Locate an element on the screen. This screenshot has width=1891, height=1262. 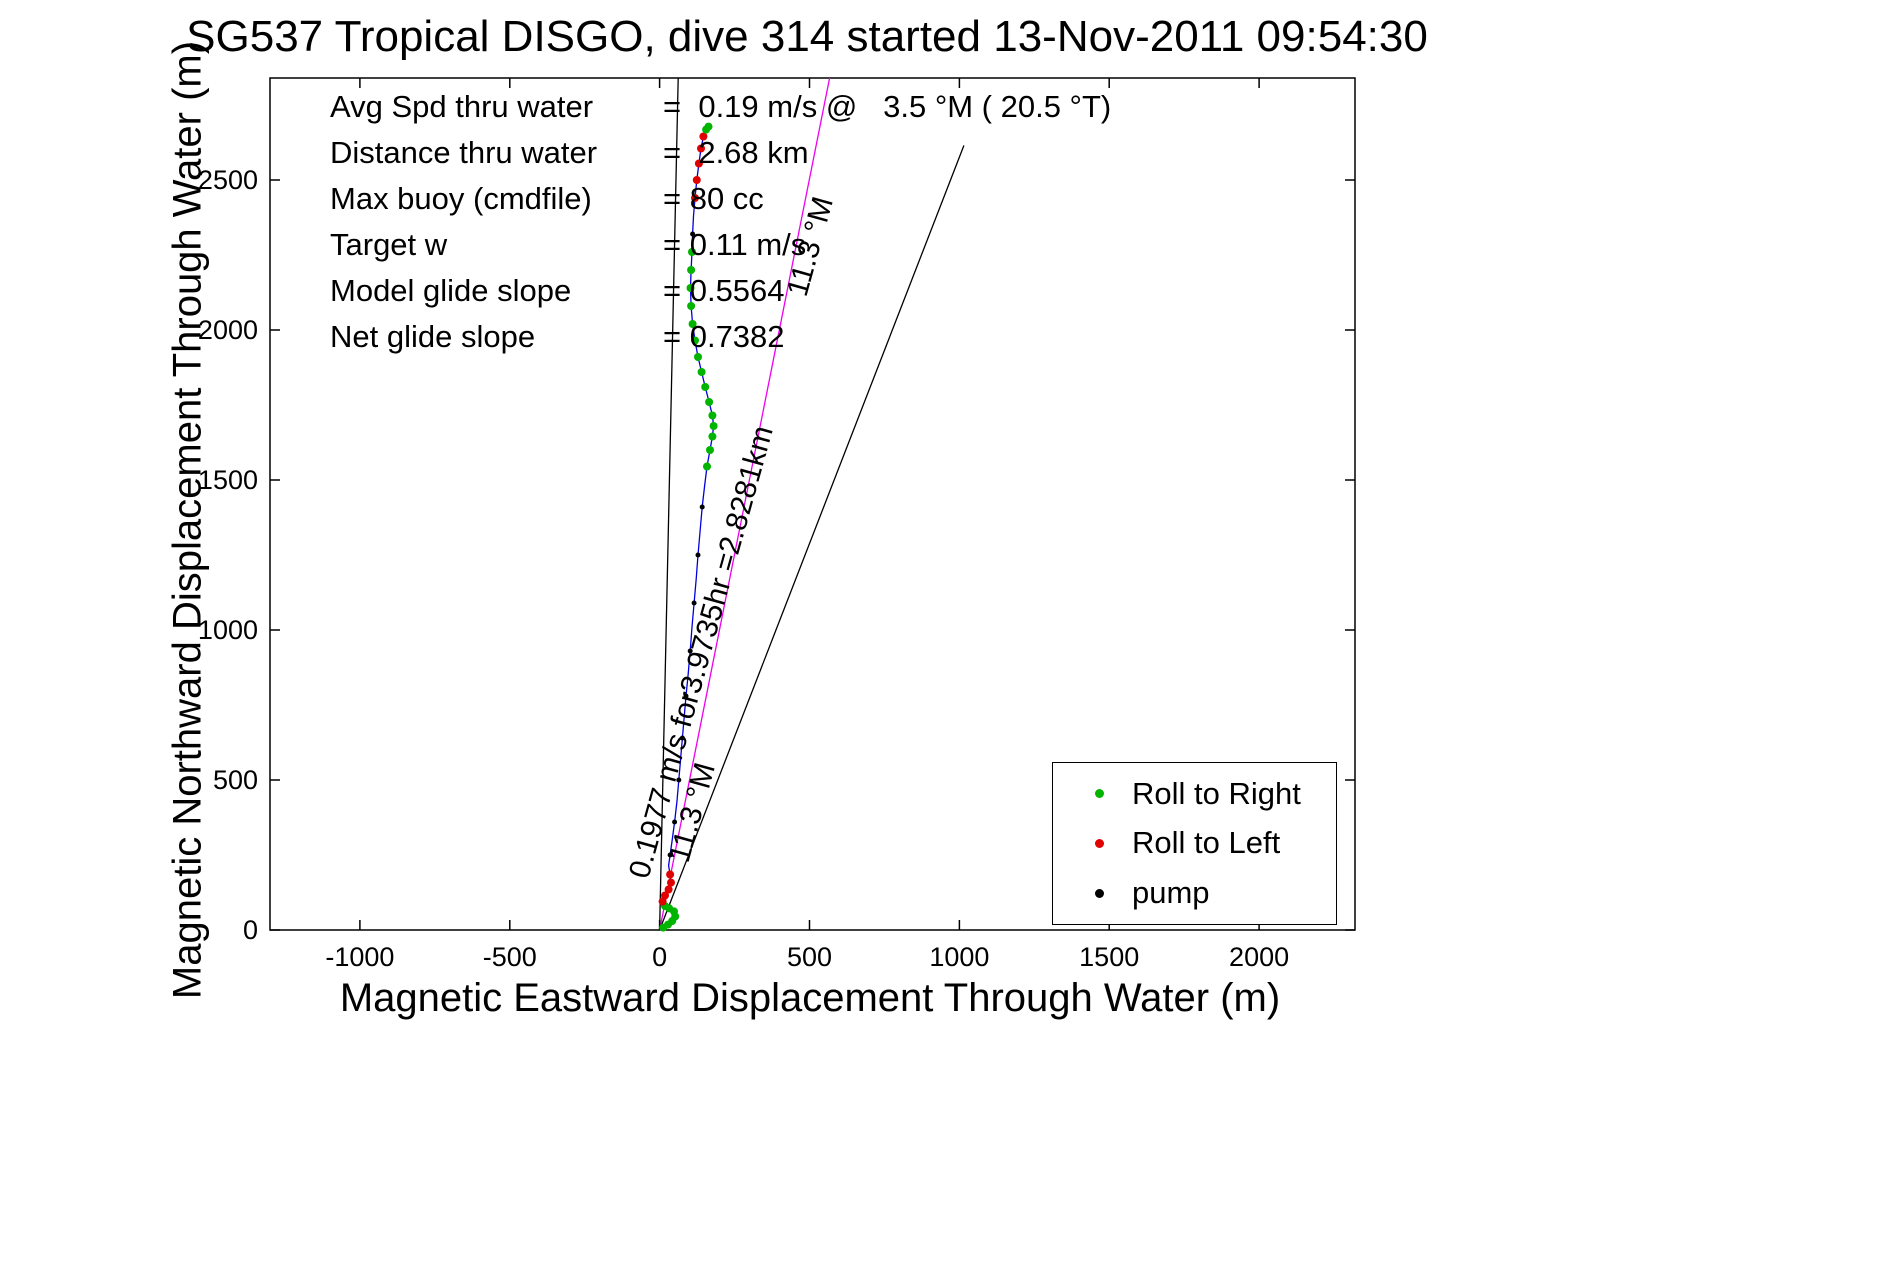
legend-label: Roll to Left is located at coordinates (1206, 843).